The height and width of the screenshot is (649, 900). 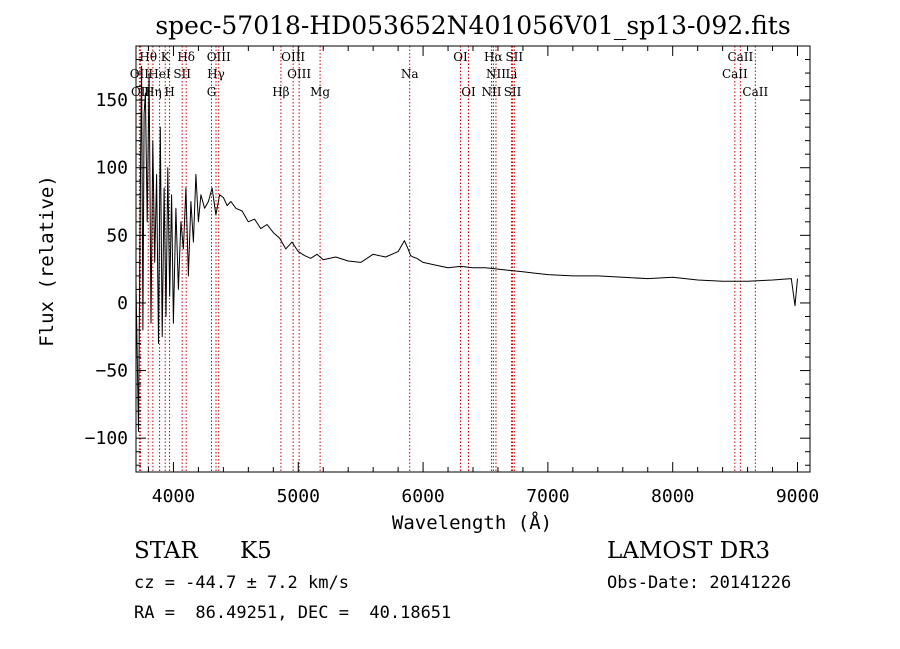 What do you see at coordinates (117, 235) in the screenshot?
I see `y-tick-label: 50` at bounding box center [117, 235].